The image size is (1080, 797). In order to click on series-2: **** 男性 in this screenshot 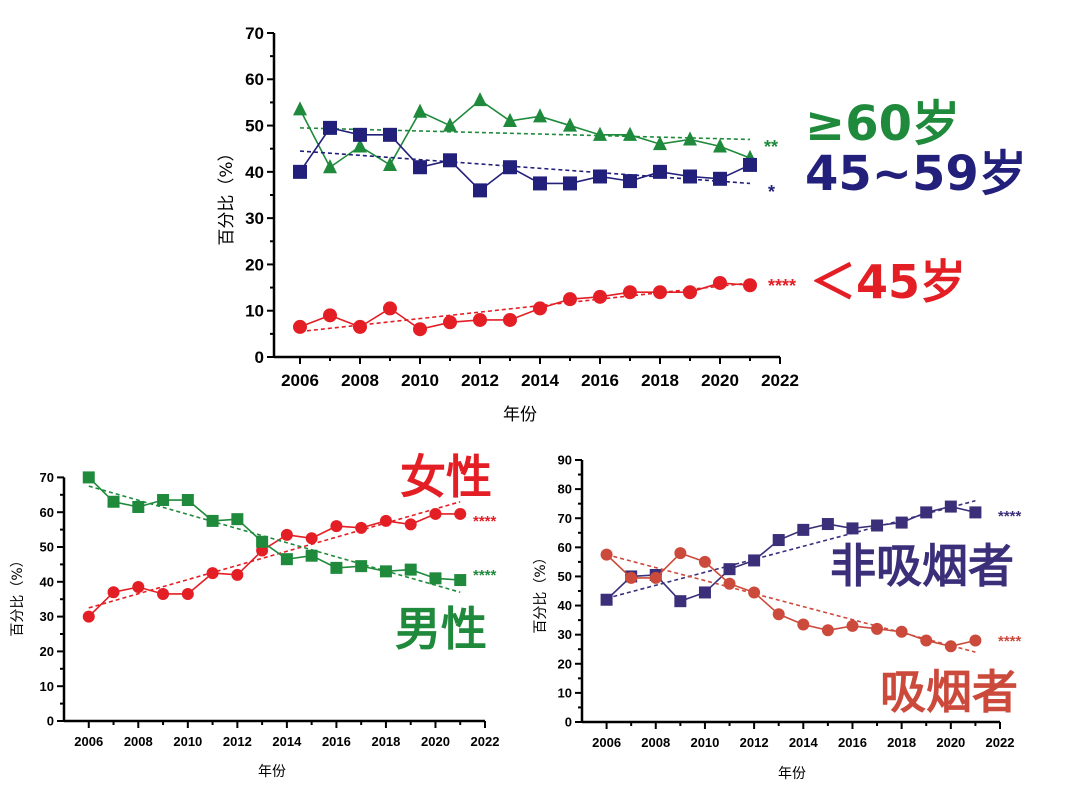, I will do `click(289, 563)`.